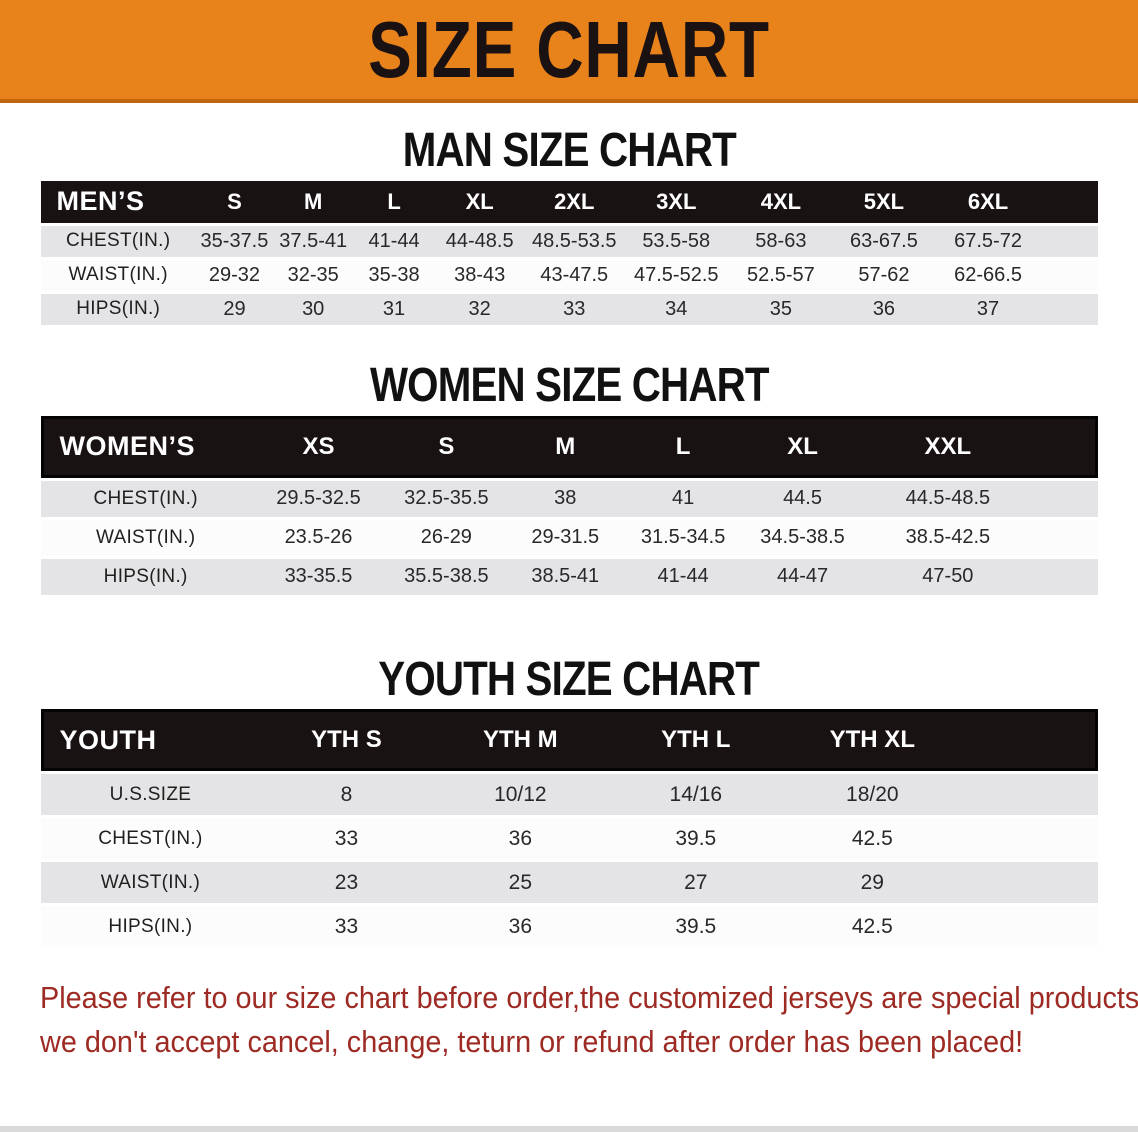 This screenshot has width=1138, height=1132. Describe the element at coordinates (394, 309) in the screenshot. I see `value-cell: 31` at that location.